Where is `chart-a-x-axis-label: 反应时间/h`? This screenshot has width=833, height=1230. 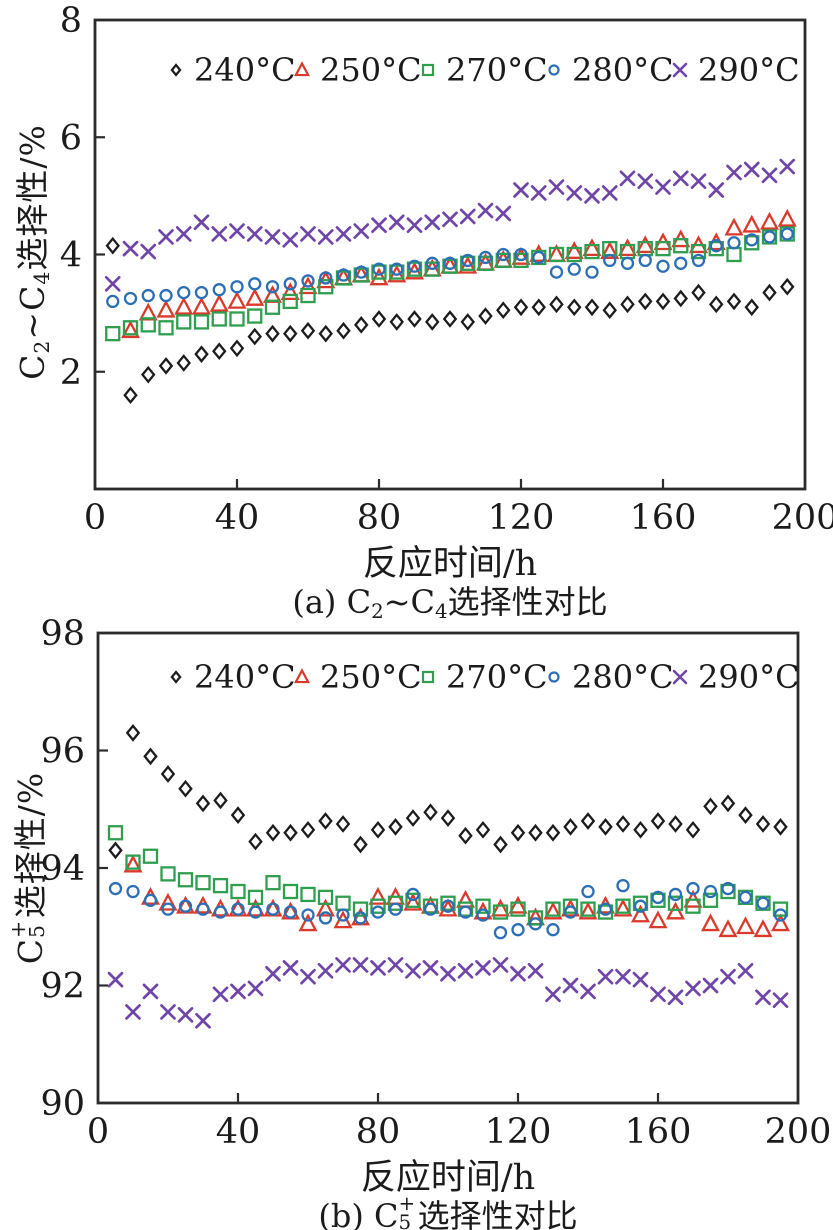 chart-a-x-axis-label: 反应时间/h is located at coordinates (450, 564).